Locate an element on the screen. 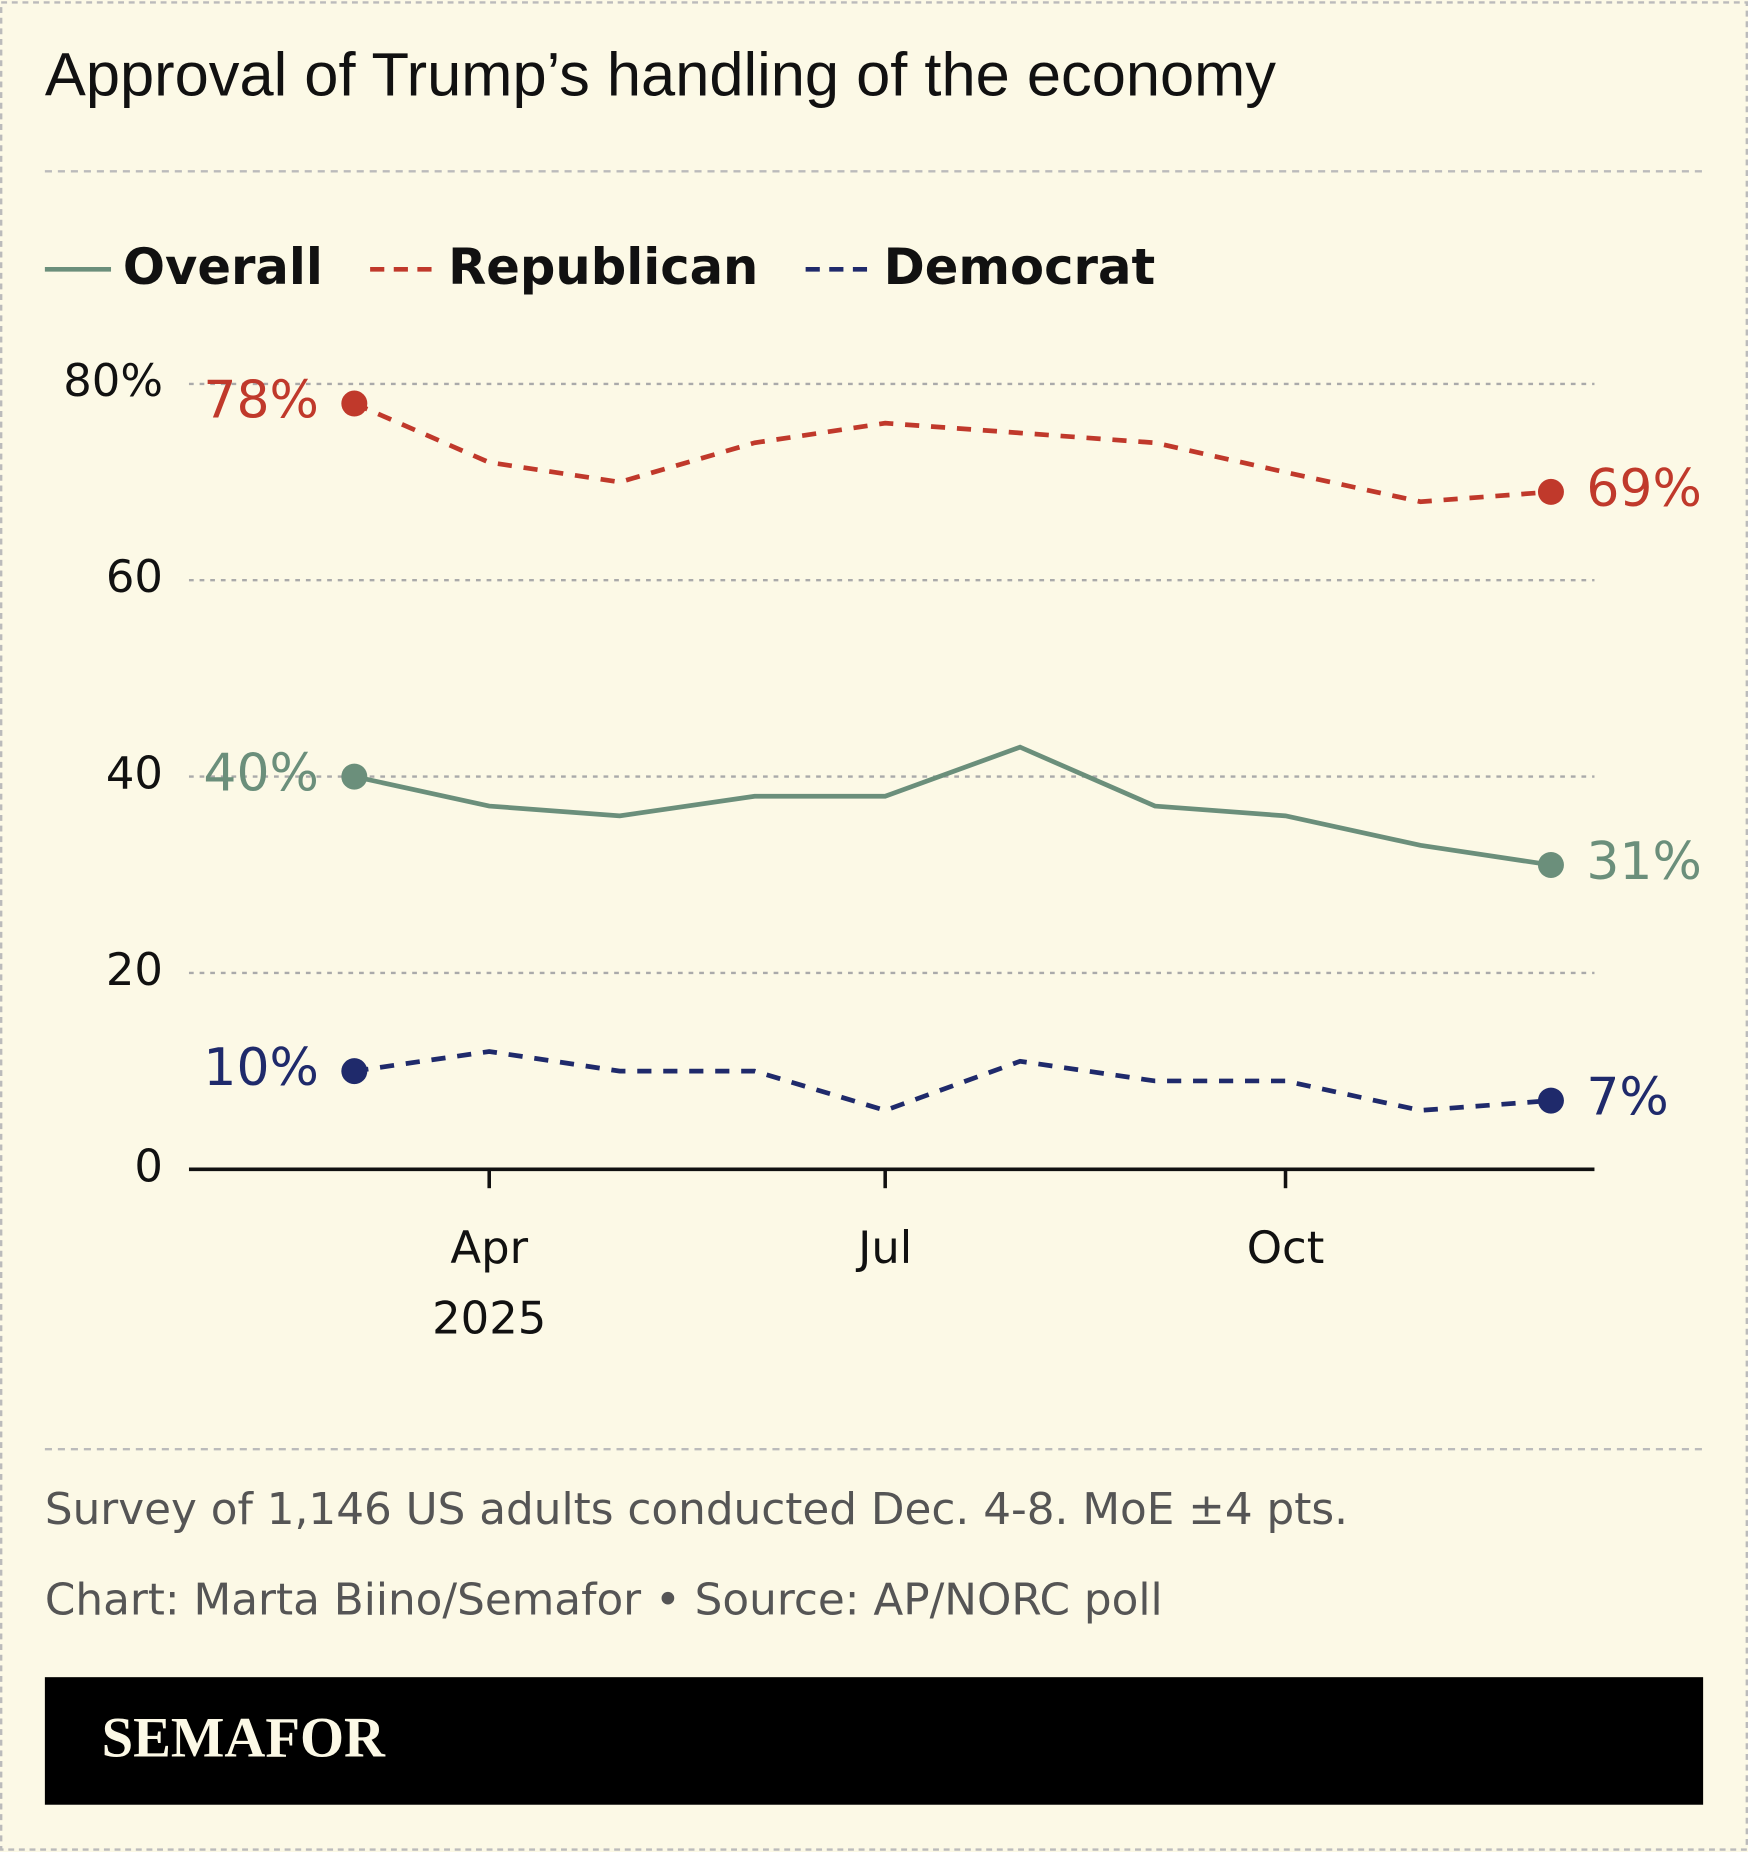 Image resolution: width=1748 pixels, height=1852 pixels. brand: SEMAFOR is located at coordinates (244, 1737).